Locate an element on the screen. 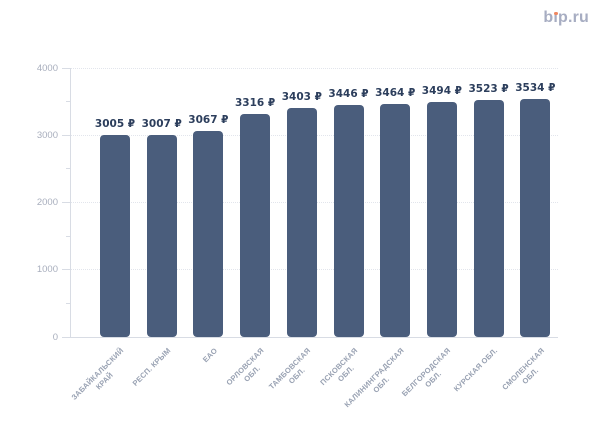  bar-value-label: 3523 ₽ is located at coordinates (488, 89).